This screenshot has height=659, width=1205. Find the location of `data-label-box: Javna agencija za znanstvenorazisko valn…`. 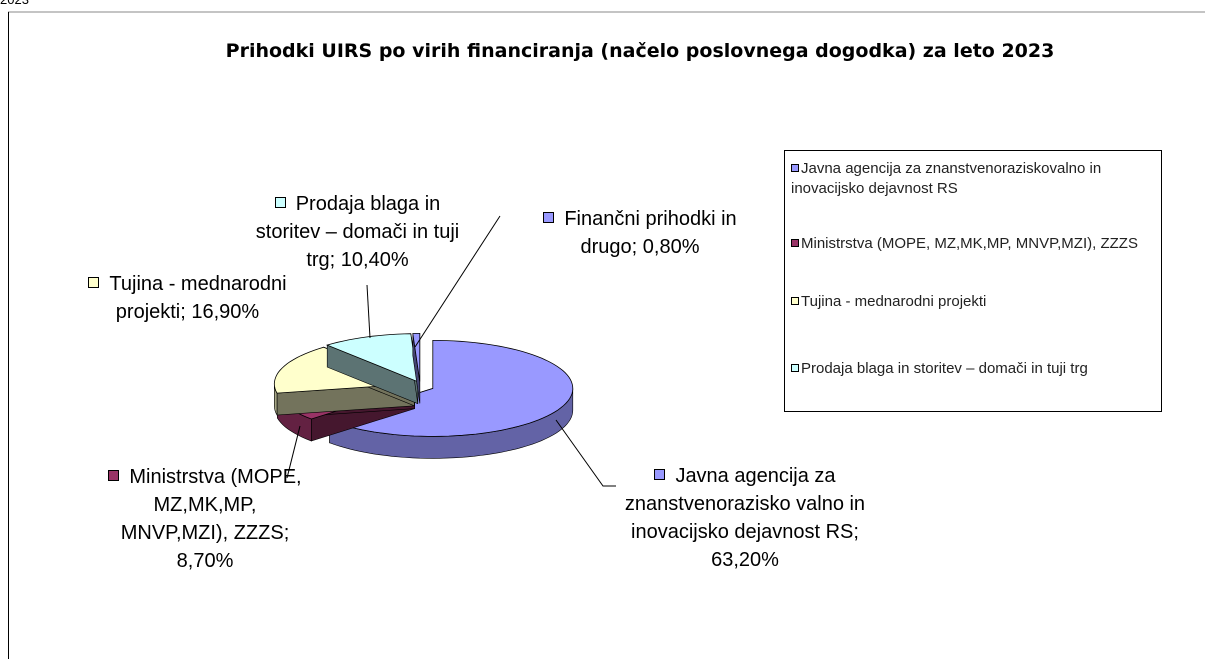

data-label-box: Javna agencija za znanstvenorazisko valn… is located at coordinates (745, 518).